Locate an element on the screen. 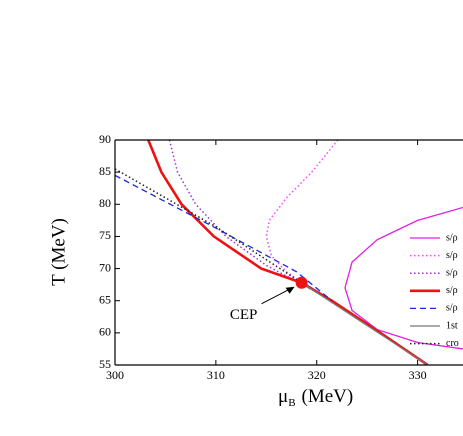 The height and width of the screenshot is (436, 463). y-axis-label: T (MeV) is located at coordinates (58, 252).